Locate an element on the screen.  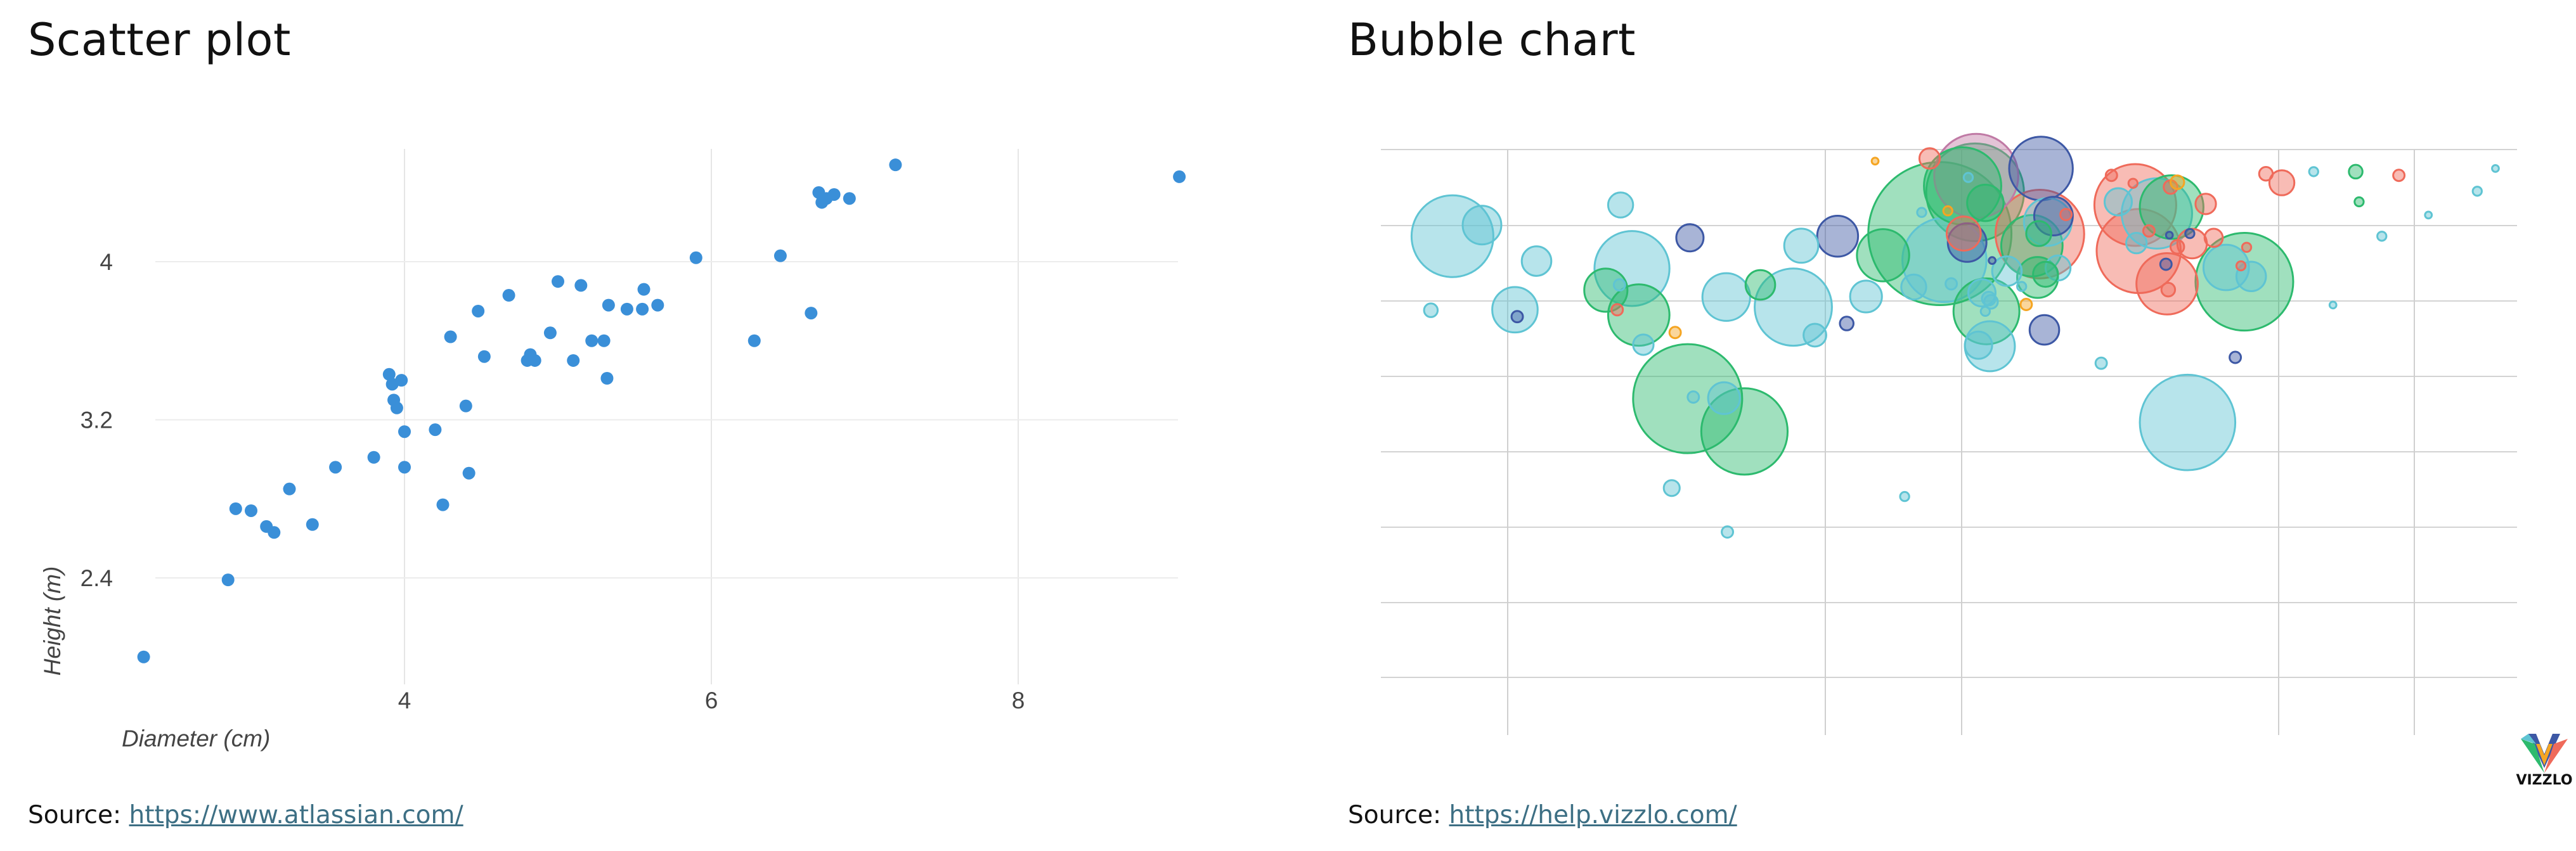
scatter-x-tick-label: 6 is located at coordinates (711, 700).